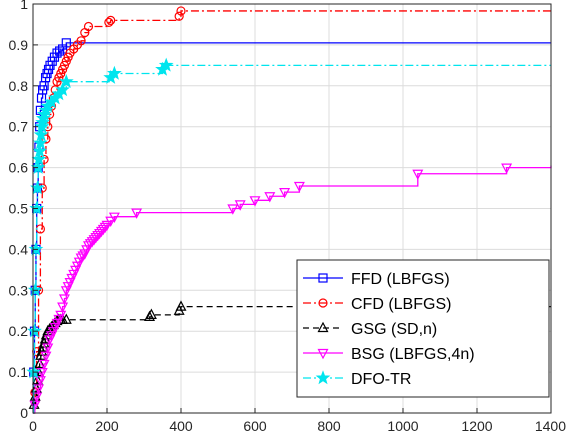 The width and height of the screenshot is (568, 440). I want to click on legend-entry-0: FFD (LBFGS), so click(376, 279).